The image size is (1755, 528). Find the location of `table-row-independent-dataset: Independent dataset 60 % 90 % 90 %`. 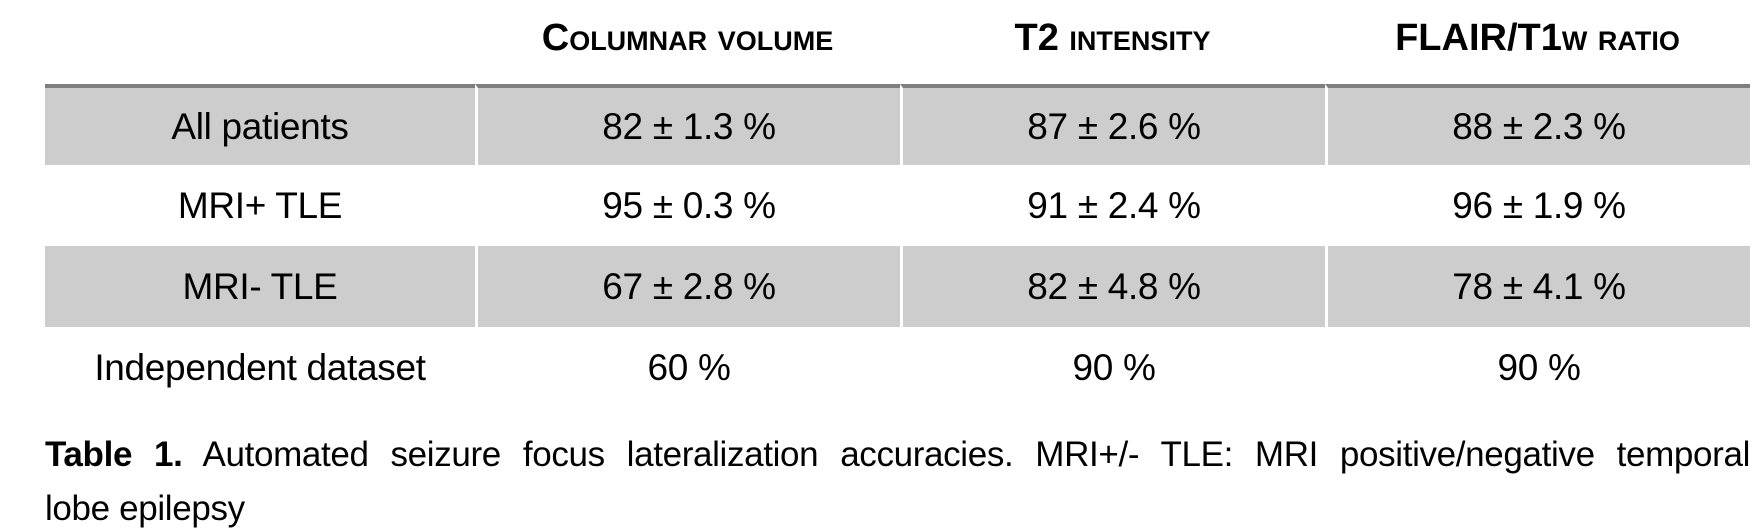

table-row-independent-dataset: Independent dataset 60 % 90 % 90 % is located at coordinates (897, 367).